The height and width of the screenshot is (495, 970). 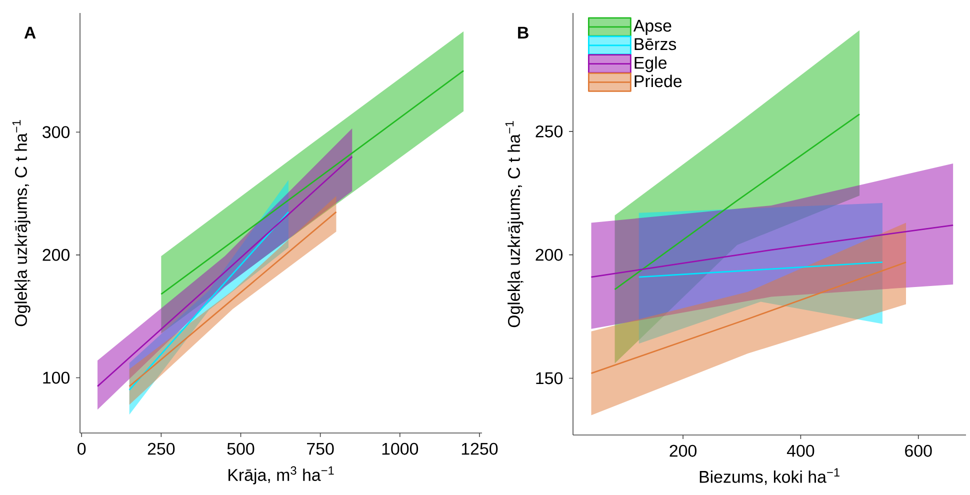 I want to click on x-tick-label: 200, so click(x=683, y=450).